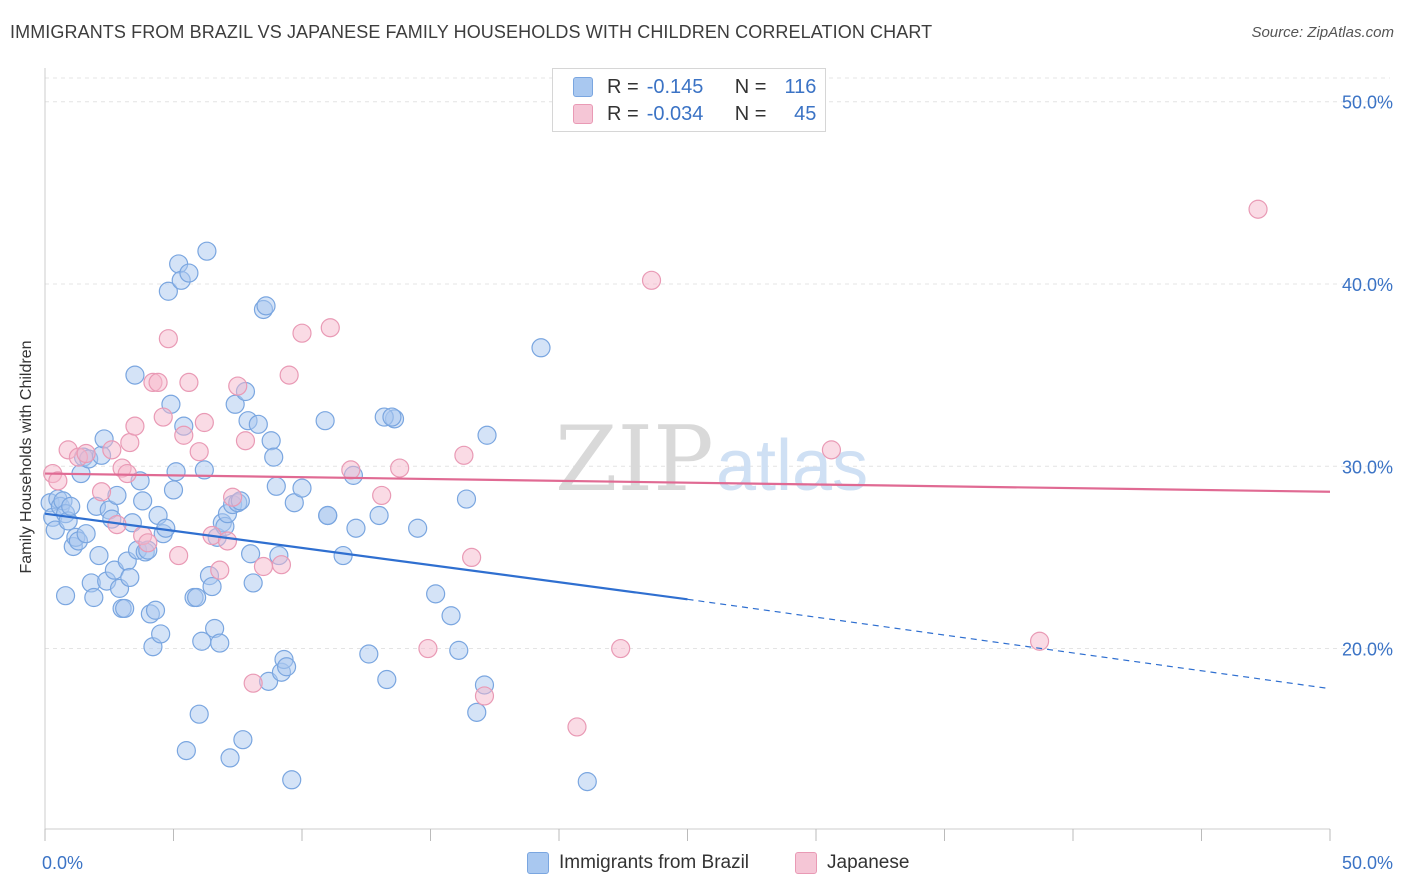 This screenshot has width=1406, height=892. What do you see at coordinates (26, 457) in the screenshot?
I see `y-axis-label: Family Households with Children` at bounding box center [26, 457].